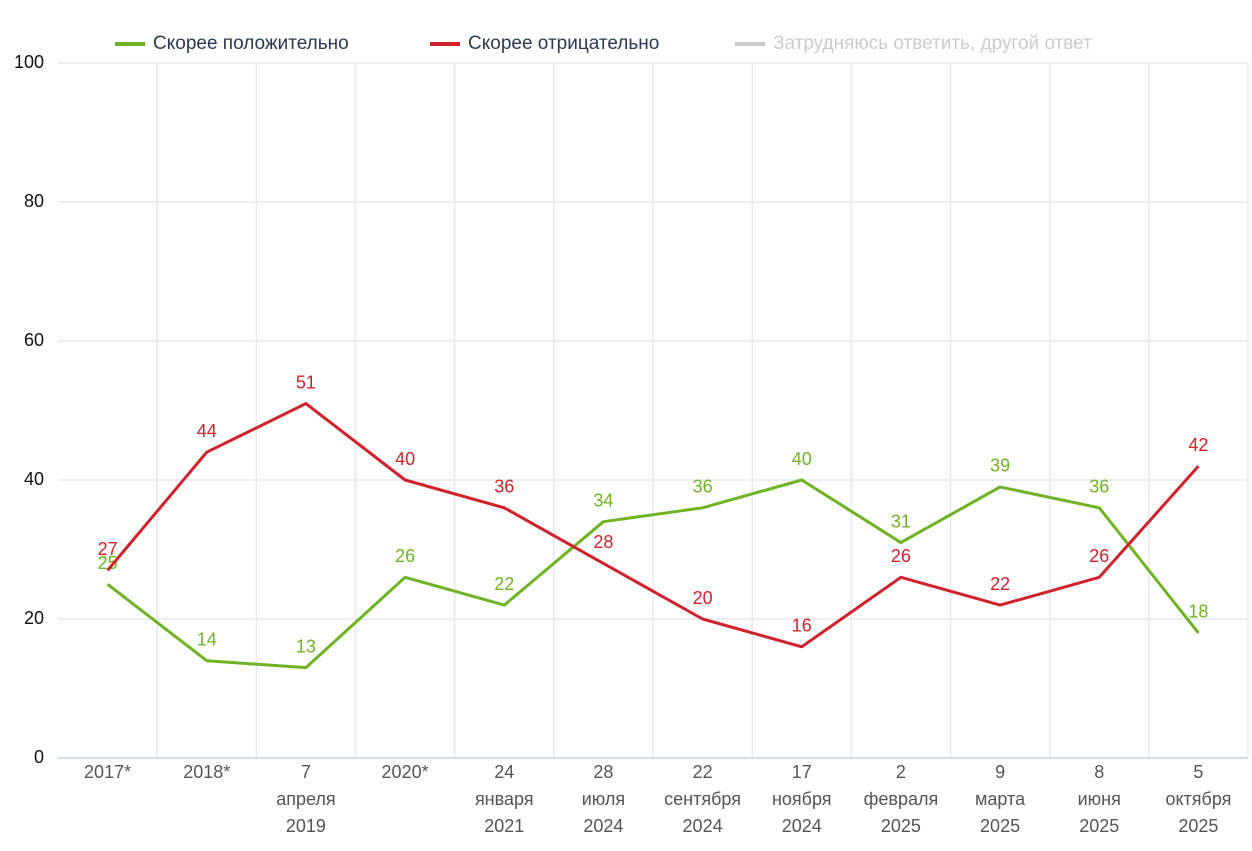  What do you see at coordinates (1198, 772) in the screenshot?
I see `x-tick-label: 5` at bounding box center [1198, 772].